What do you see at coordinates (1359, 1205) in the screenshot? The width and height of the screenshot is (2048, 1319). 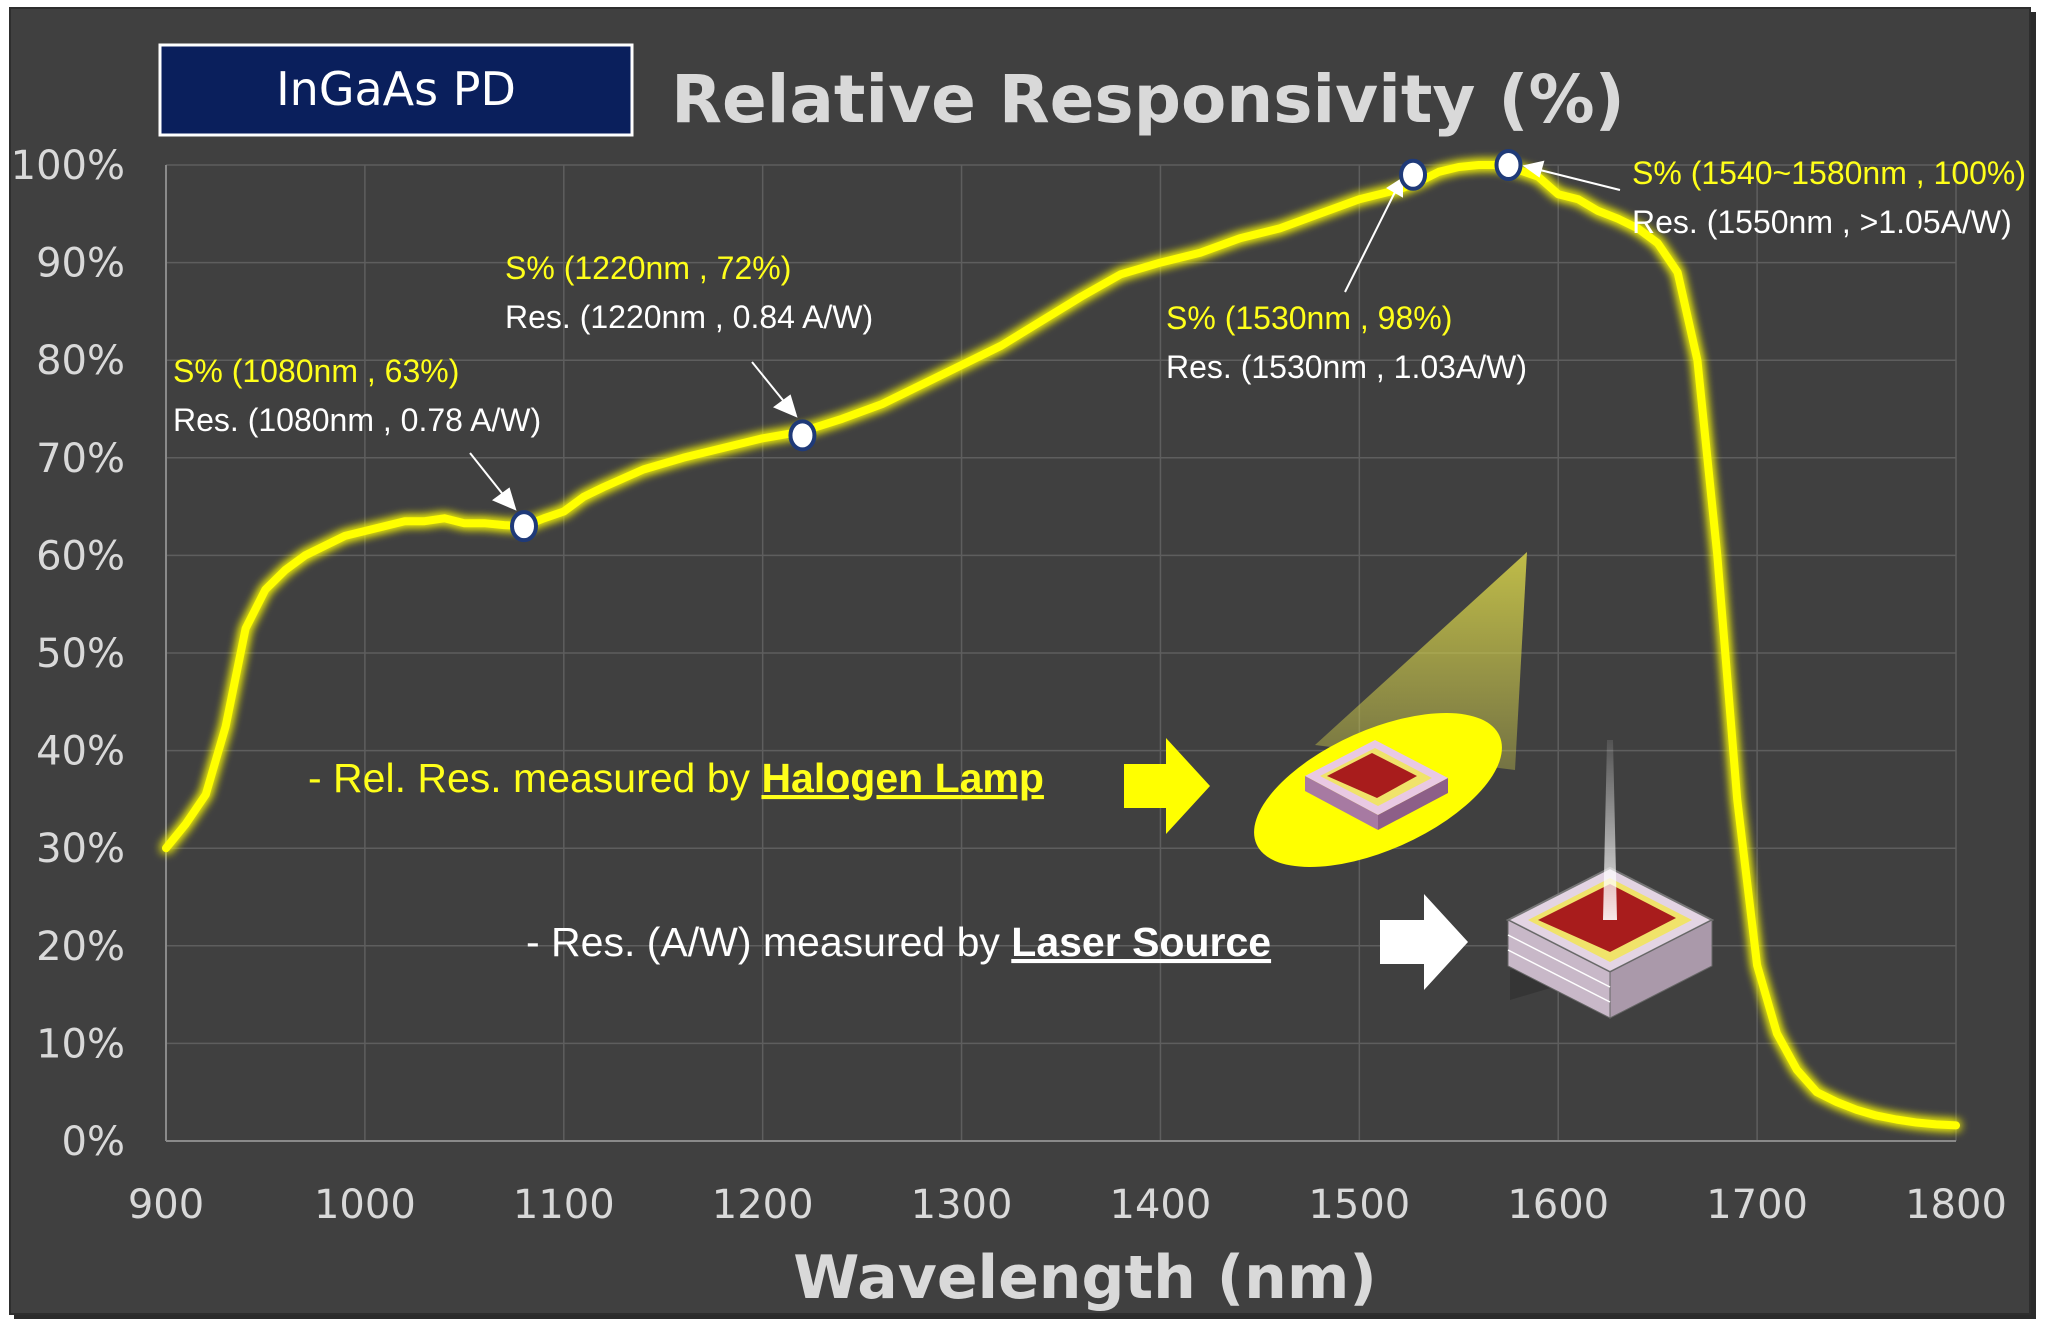 I see `x-tick-label: 1500` at bounding box center [1359, 1205].